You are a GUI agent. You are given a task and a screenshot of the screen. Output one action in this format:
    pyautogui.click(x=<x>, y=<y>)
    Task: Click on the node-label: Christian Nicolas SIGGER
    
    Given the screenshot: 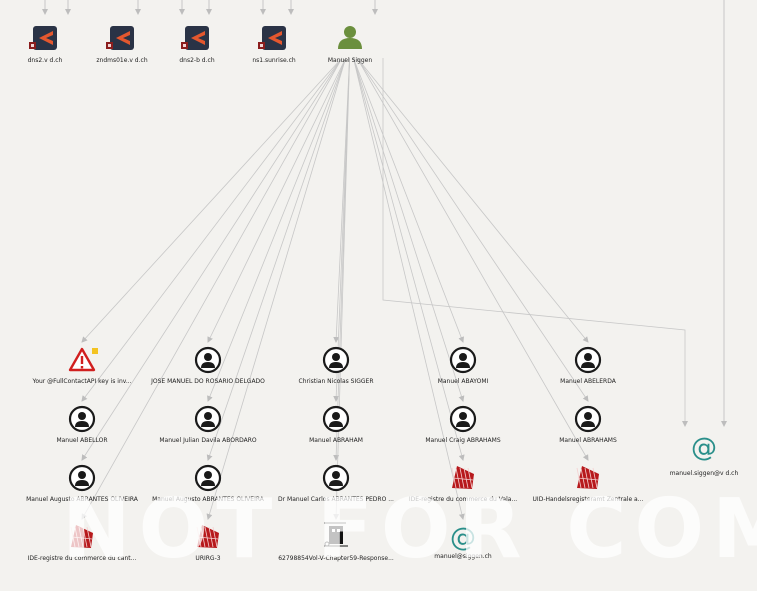 What is the action you would take?
    pyautogui.click(x=336, y=381)
    